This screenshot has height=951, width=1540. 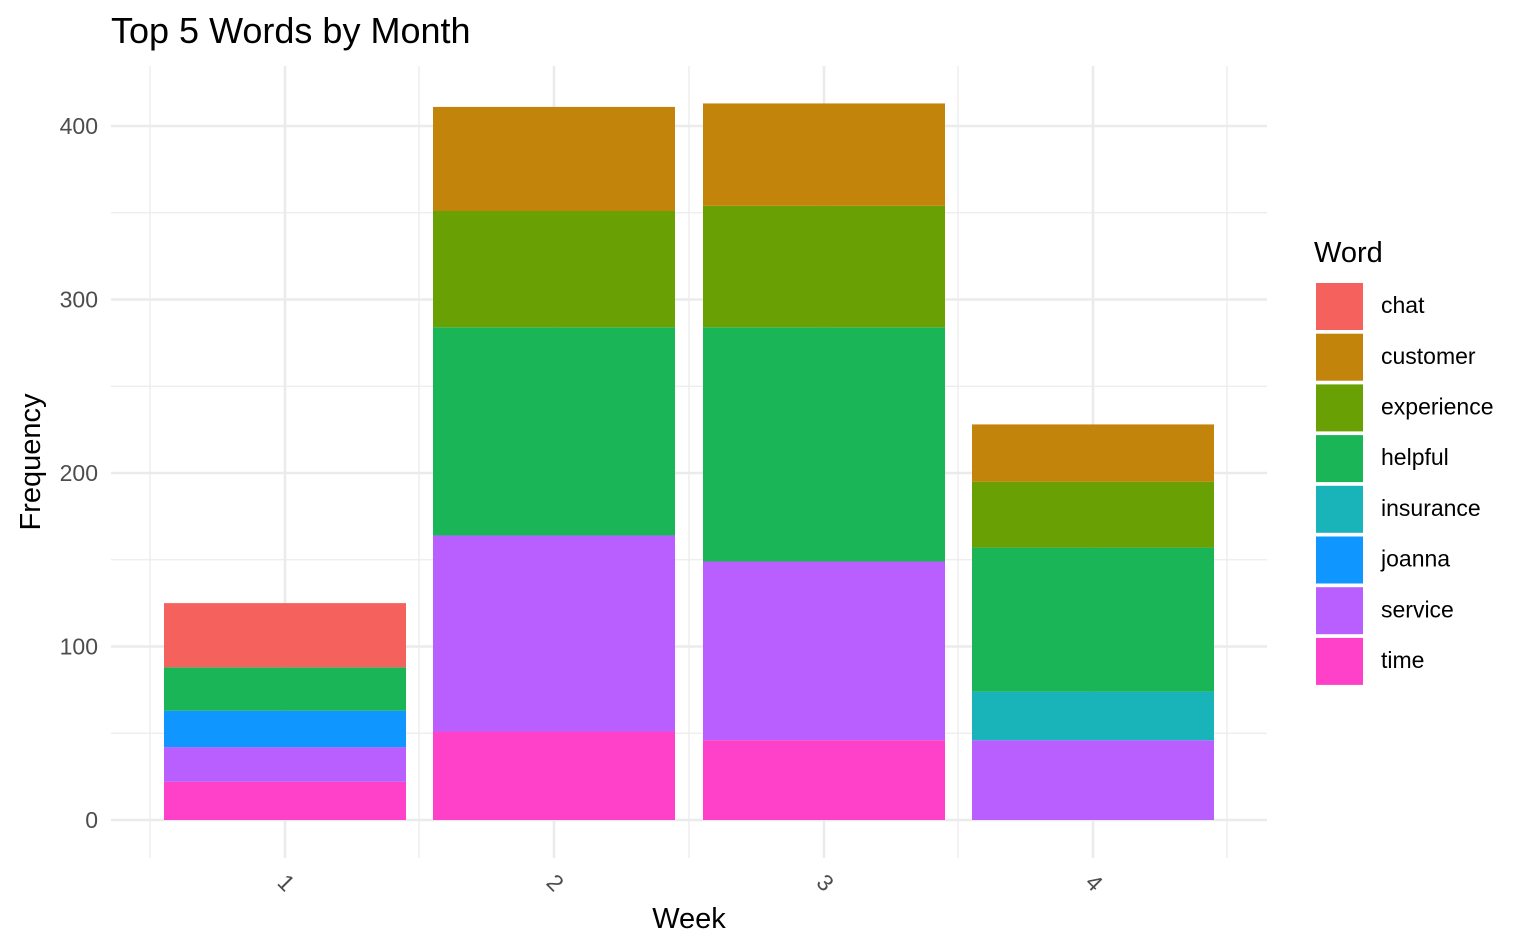 I want to click on y-axis-title: Frequency, so click(x=31, y=462).